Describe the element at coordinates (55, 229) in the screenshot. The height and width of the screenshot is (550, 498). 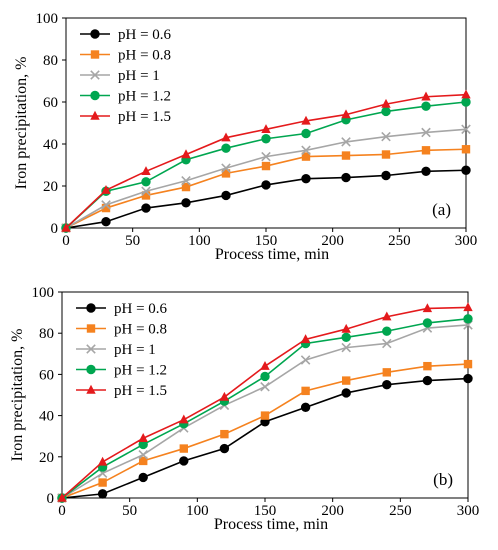
I see `y-tick-label: 0` at that location.